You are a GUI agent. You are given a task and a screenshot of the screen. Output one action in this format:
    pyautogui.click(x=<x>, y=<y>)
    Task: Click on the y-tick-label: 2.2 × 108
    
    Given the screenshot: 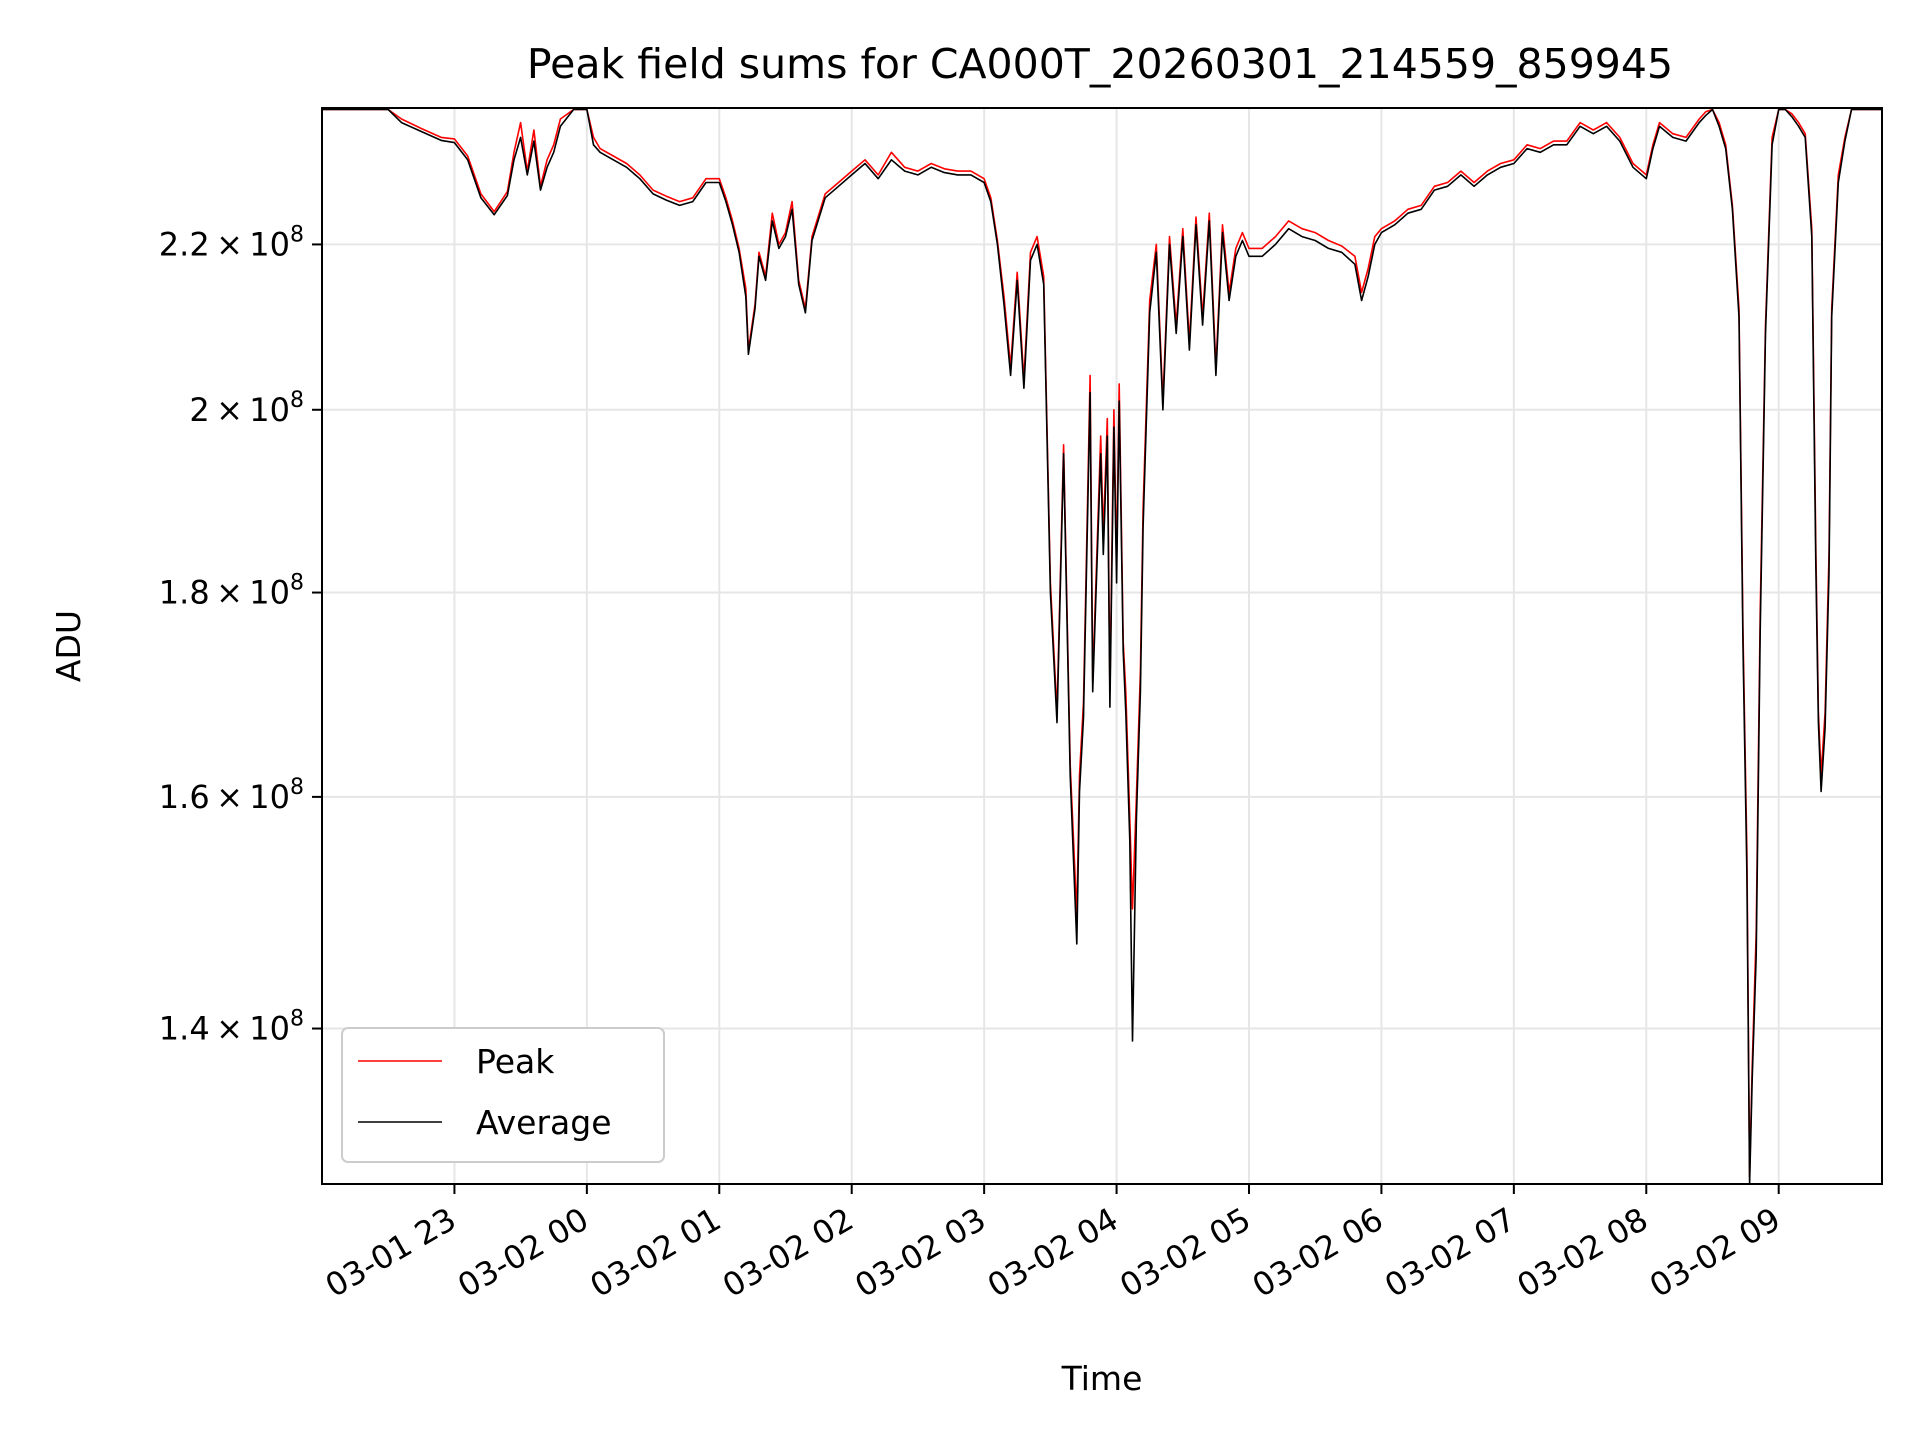 What is the action you would take?
    pyautogui.click(x=231, y=242)
    